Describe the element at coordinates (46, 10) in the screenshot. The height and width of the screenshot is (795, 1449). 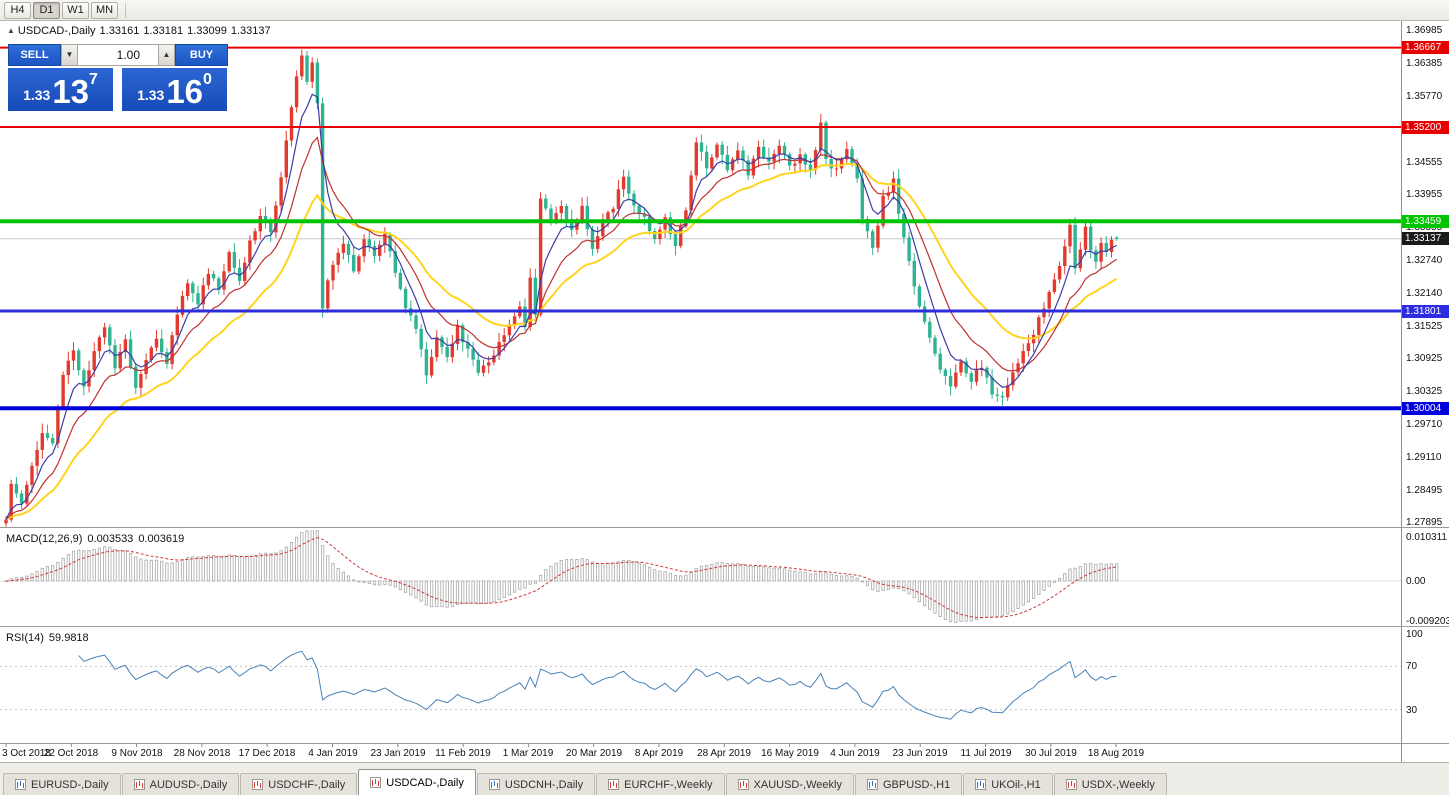
I see `timeframe-button-d1: D1` at that location.